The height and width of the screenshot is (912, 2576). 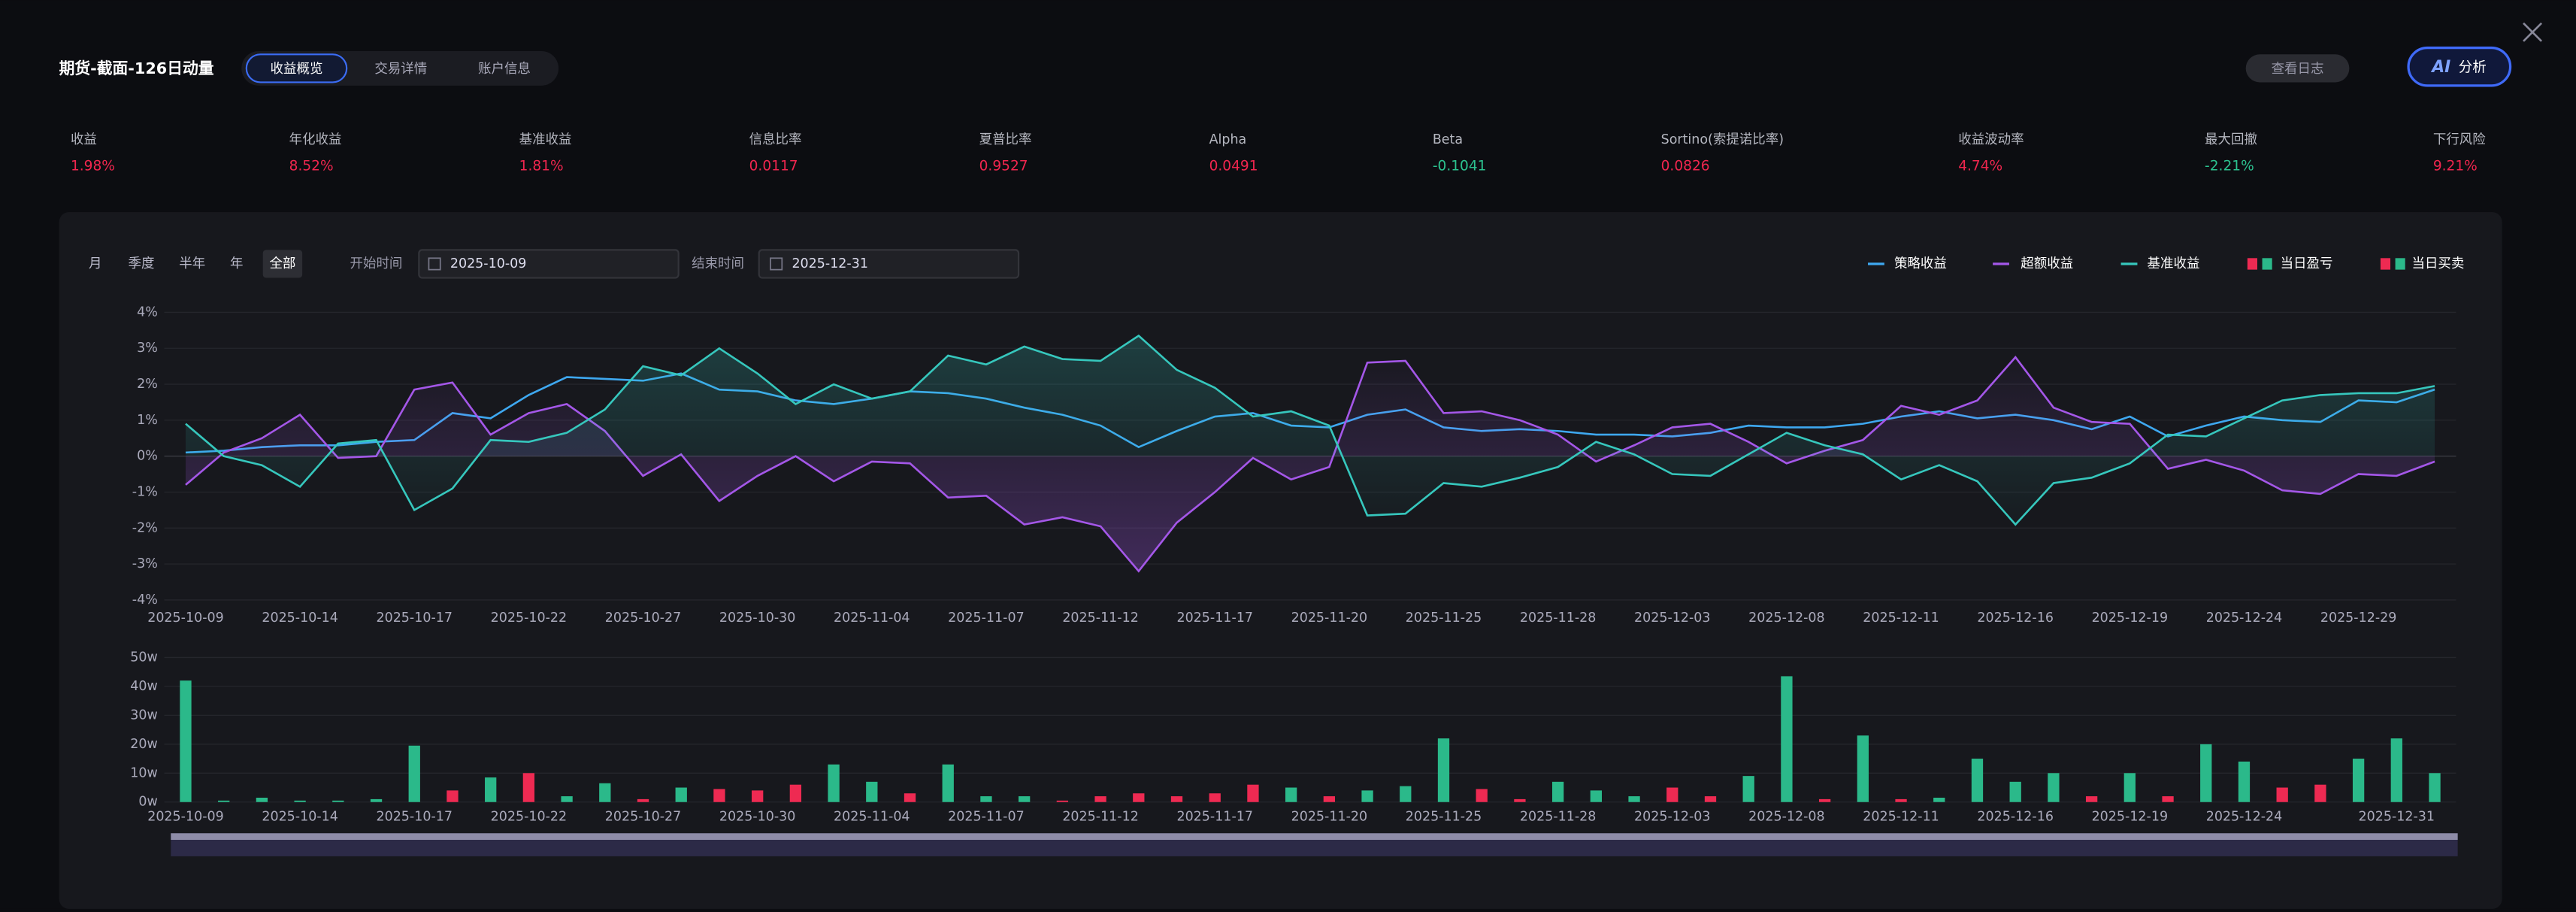 I want to click on close-icon, so click(x=2533, y=32).